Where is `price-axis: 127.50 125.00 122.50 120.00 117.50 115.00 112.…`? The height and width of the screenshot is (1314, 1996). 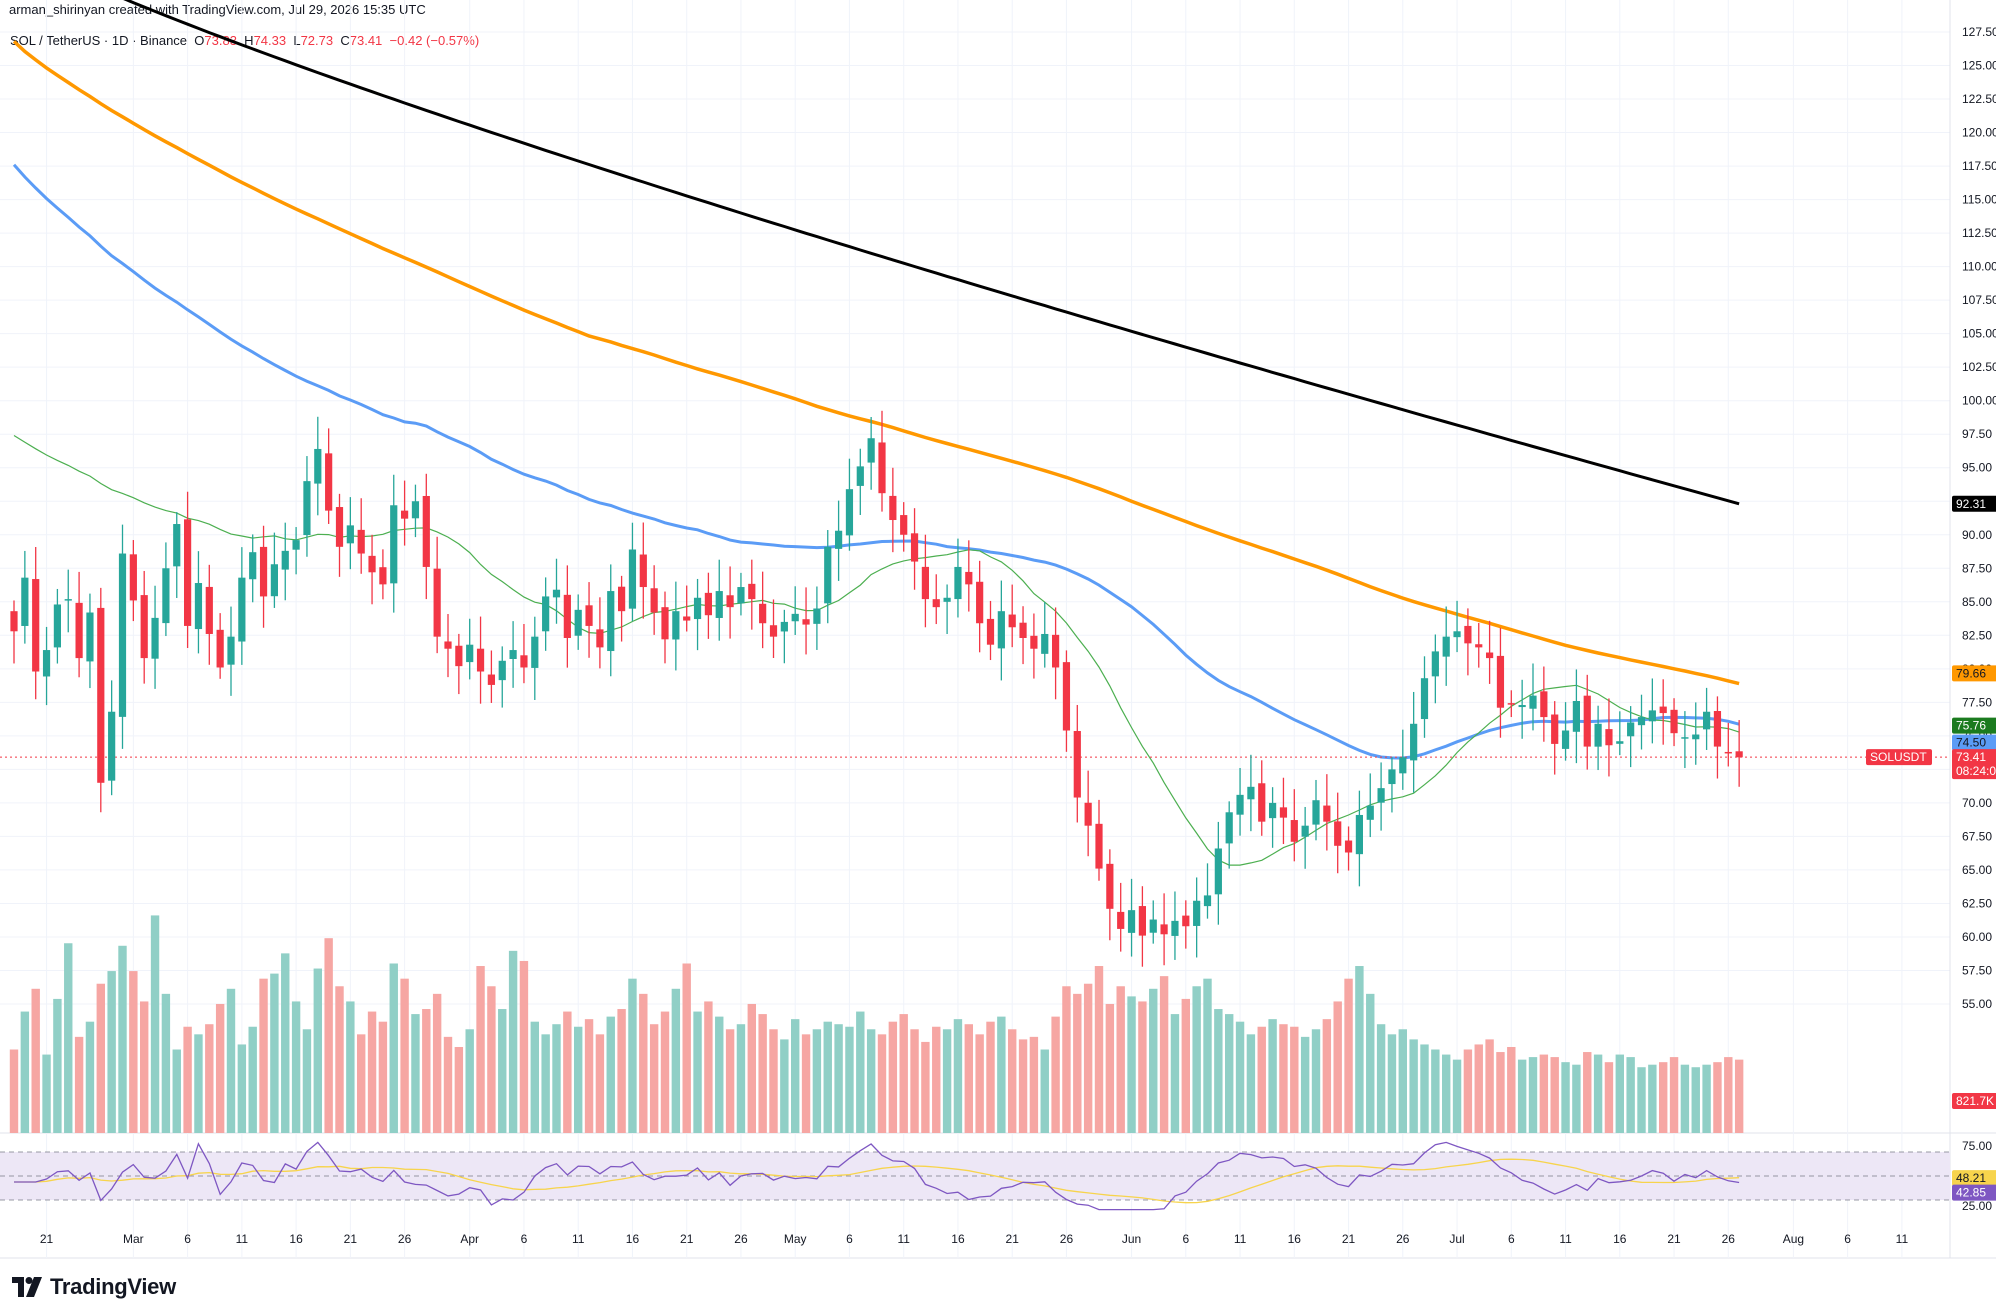
price-axis: 127.50 125.00 122.50 120.00 117.50 115.00 112.… is located at coordinates (1979, 518).